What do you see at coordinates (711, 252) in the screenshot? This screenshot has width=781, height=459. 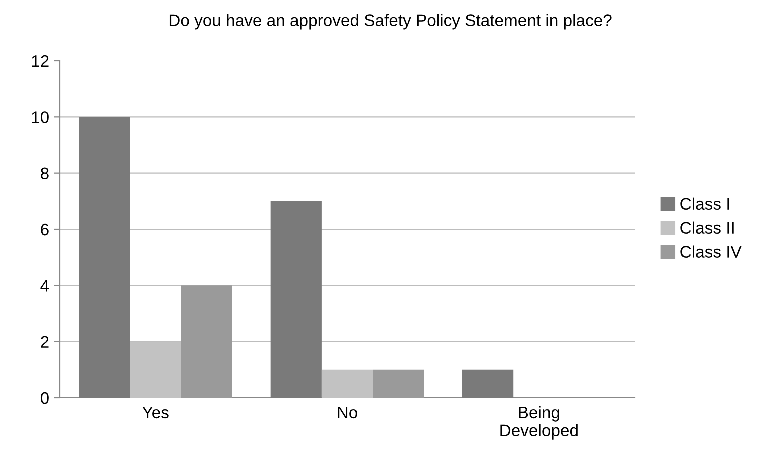 I see `legend-label: Class IV` at bounding box center [711, 252].